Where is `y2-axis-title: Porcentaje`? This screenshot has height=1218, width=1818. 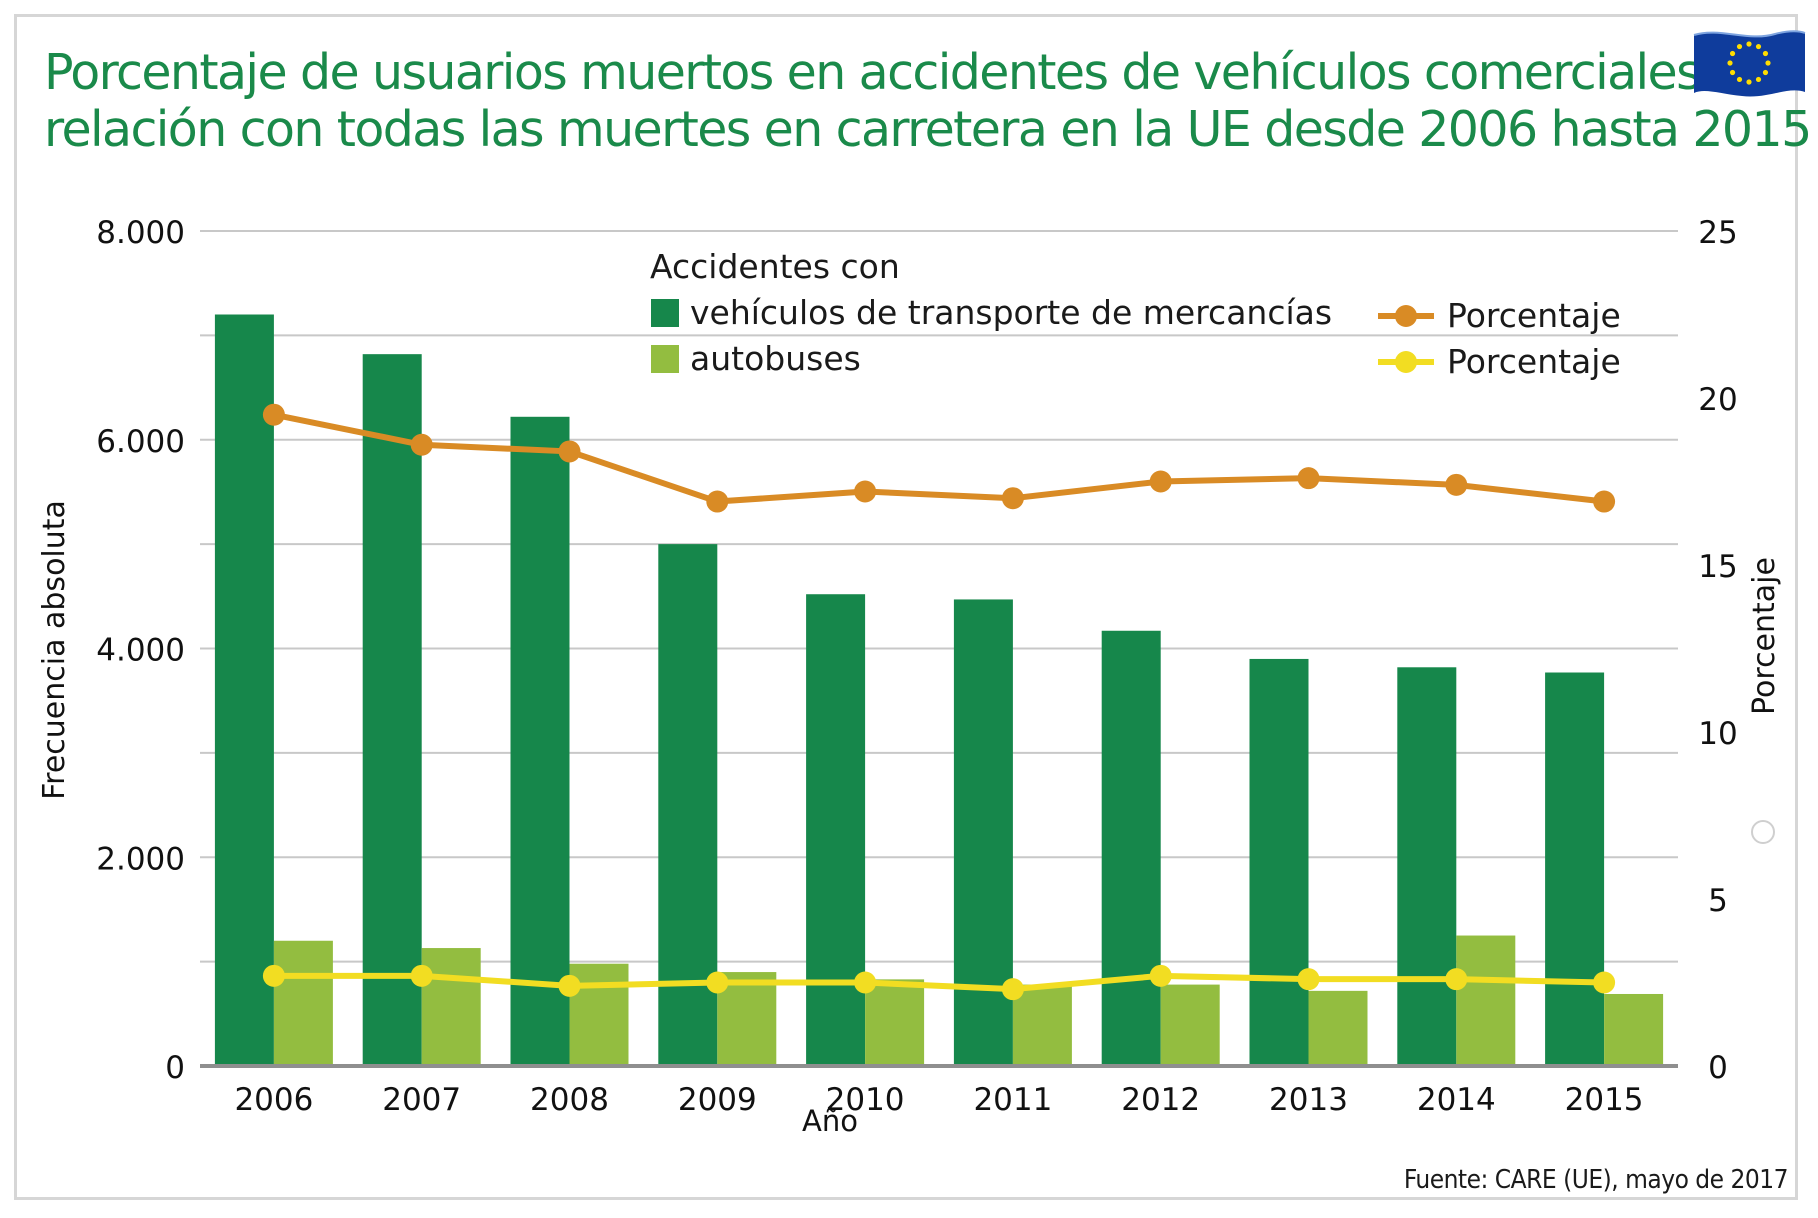
y2-axis-title: Porcentaje is located at coordinates (1764, 636).